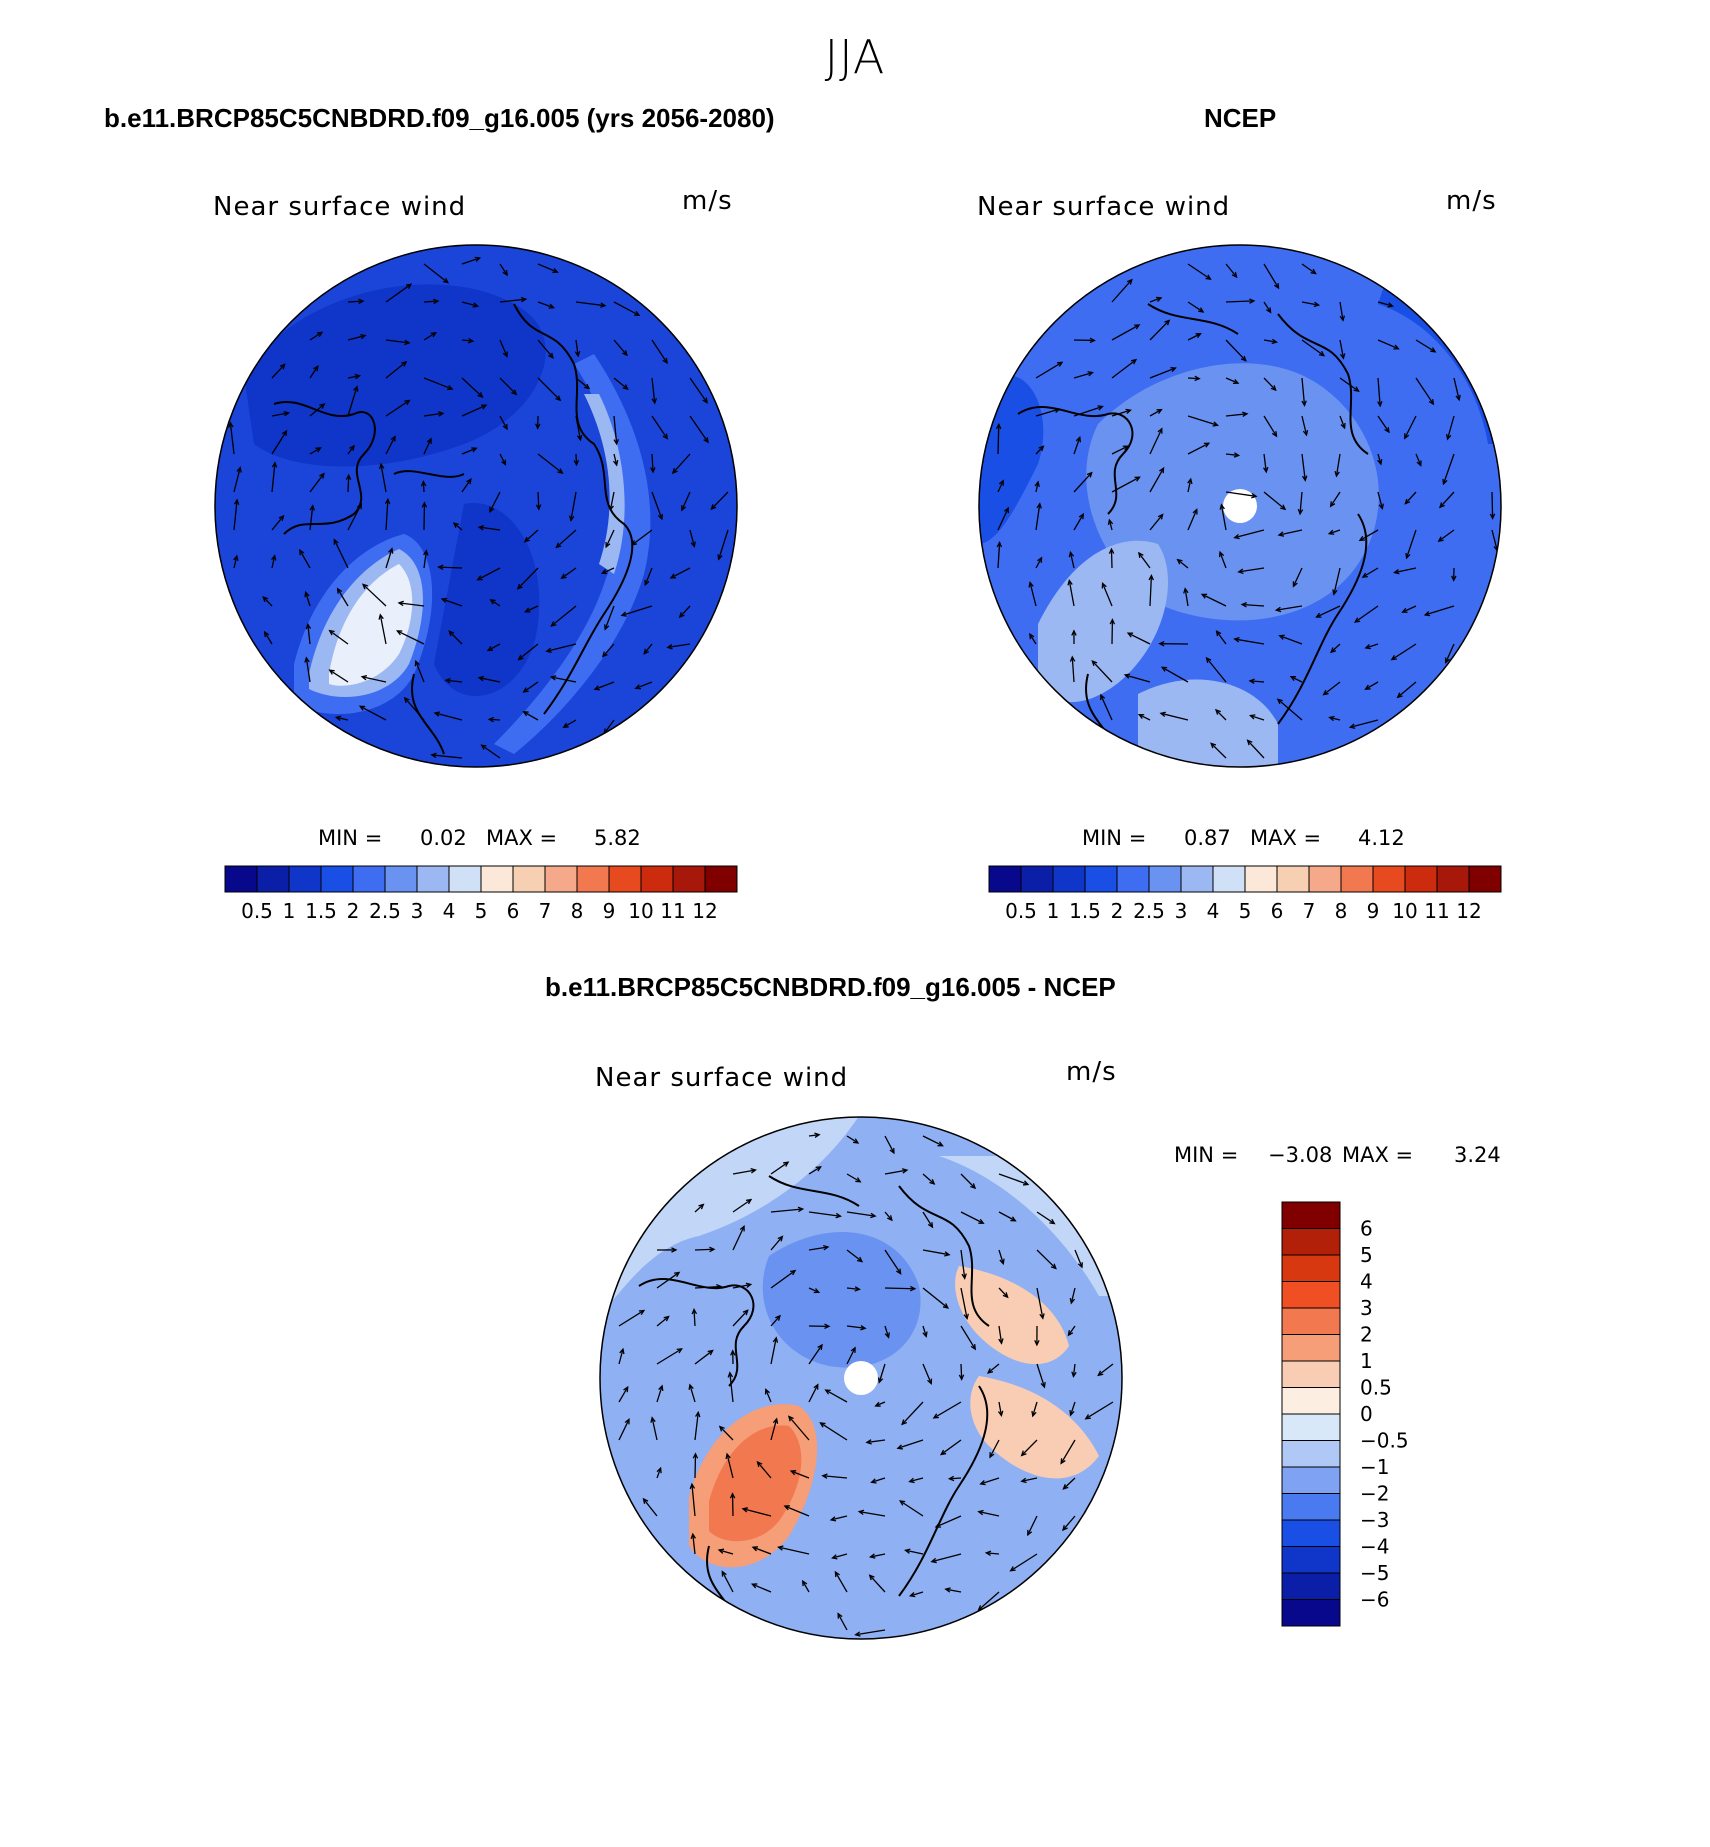 The height and width of the screenshot is (1847, 1710). Describe the element at coordinates (704, 911) in the screenshot. I see `colorbar-tick-label: 12` at that location.